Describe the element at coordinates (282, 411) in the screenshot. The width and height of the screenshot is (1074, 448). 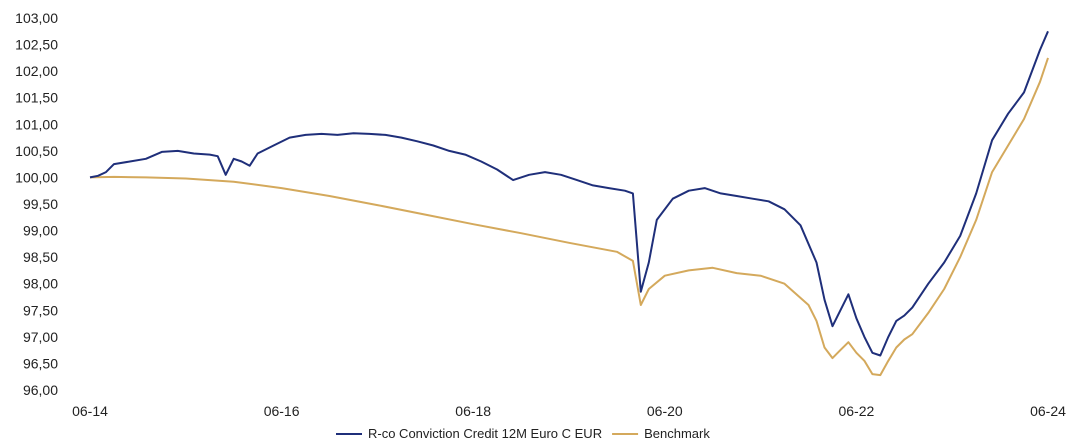
I see `x-tick-label: 06-16` at that location.